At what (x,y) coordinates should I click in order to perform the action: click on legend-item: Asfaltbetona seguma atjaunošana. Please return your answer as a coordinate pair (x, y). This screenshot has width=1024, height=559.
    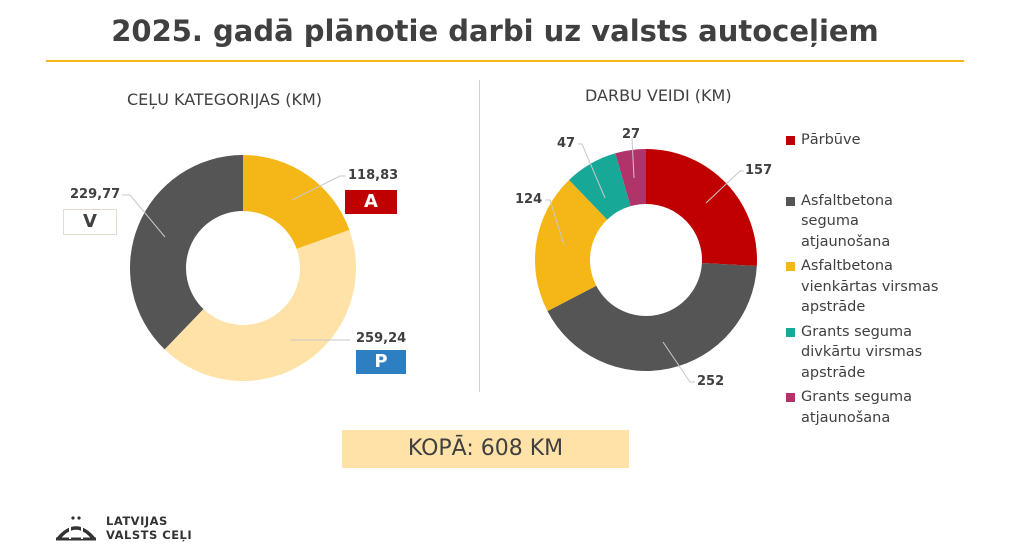
    Looking at the image, I should click on (868, 222).